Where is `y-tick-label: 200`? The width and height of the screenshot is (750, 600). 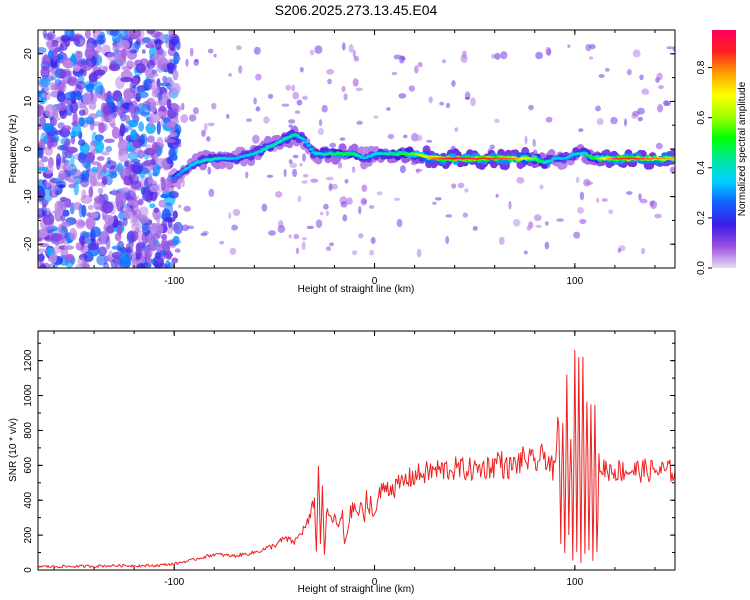
y-tick-label: 200 is located at coordinates (28, 534).